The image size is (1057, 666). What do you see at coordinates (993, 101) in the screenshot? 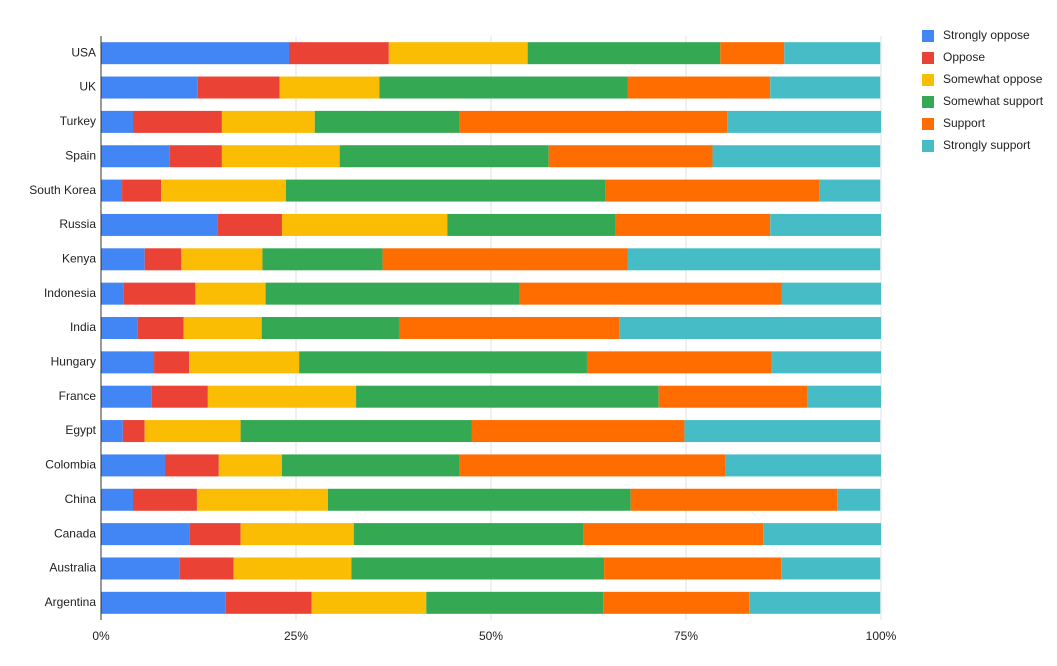
I see `legend-label: Somewhat support` at bounding box center [993, 101].